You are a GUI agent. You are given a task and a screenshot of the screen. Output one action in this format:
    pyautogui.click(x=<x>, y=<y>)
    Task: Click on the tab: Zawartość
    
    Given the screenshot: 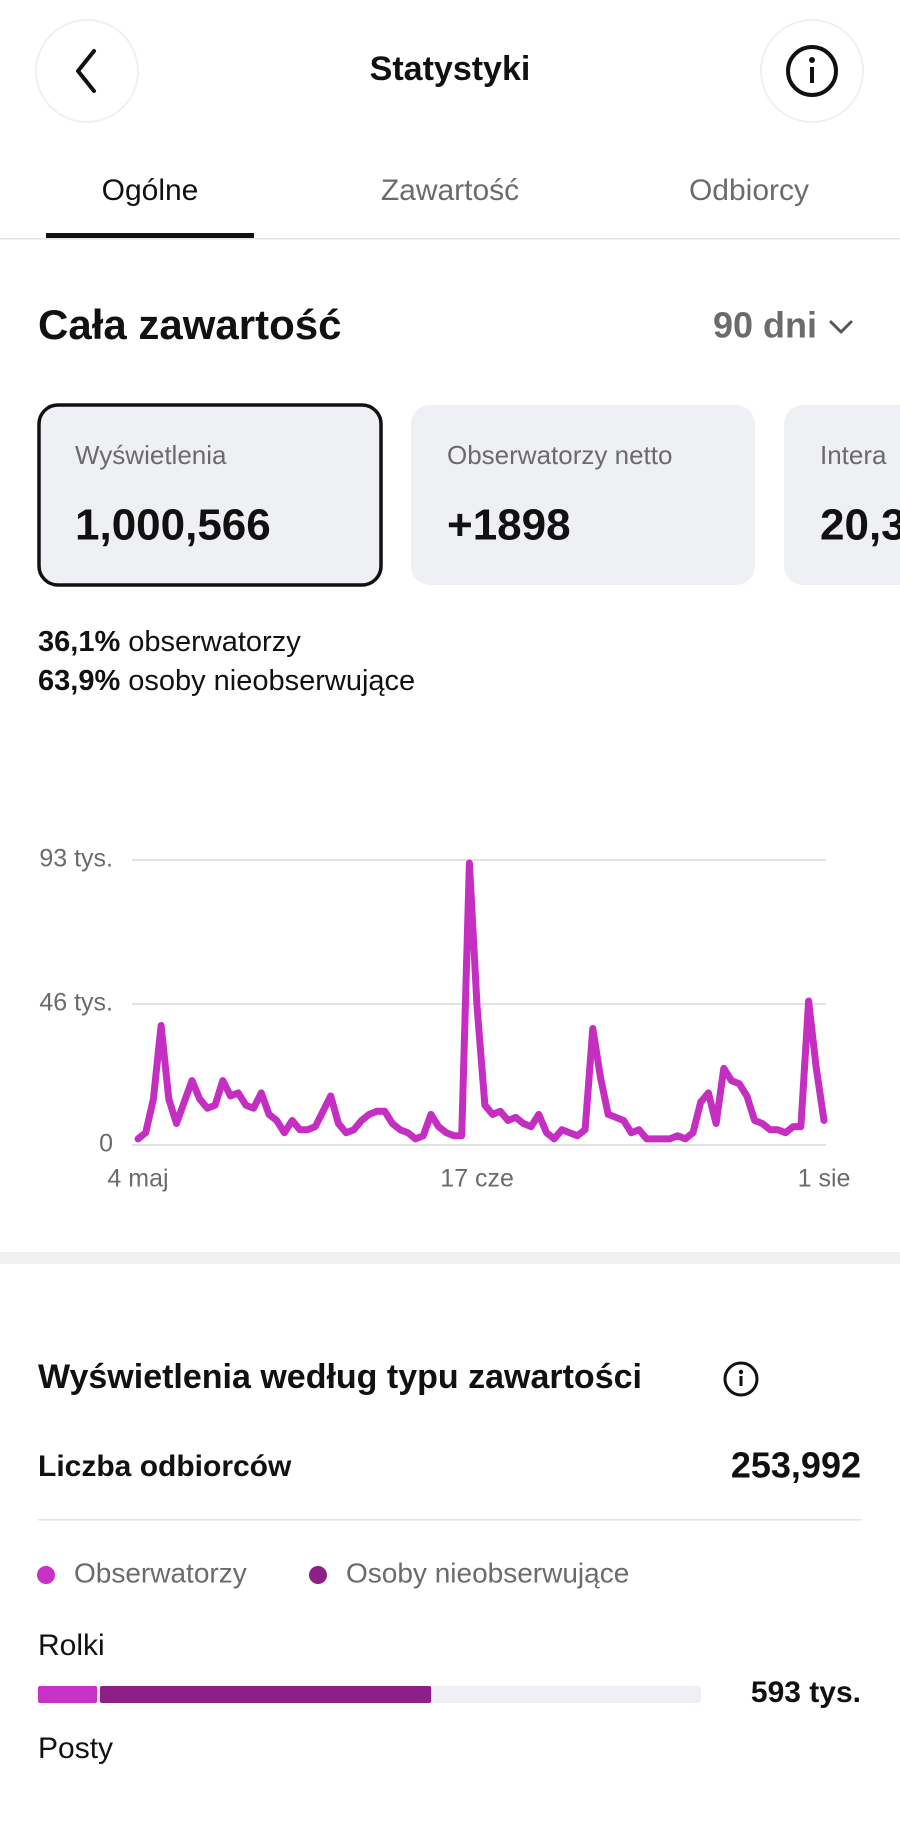 What is the action you would take?
    pyautogui.click(x=450, y=190)
    